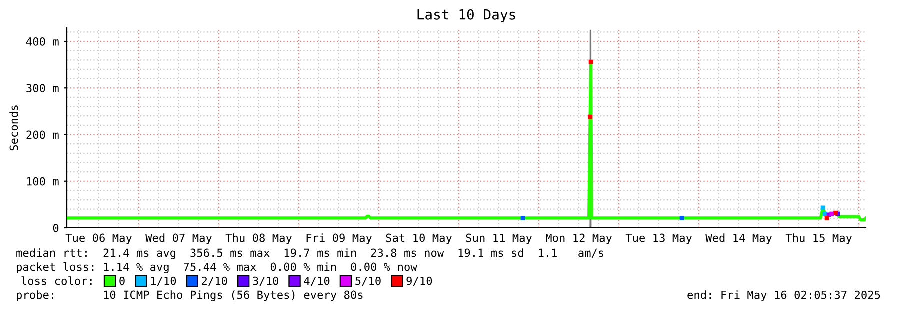  Describe the element at coordinates (368, 281) in the screenshot. I see `legend-label: 5/10` at that location.